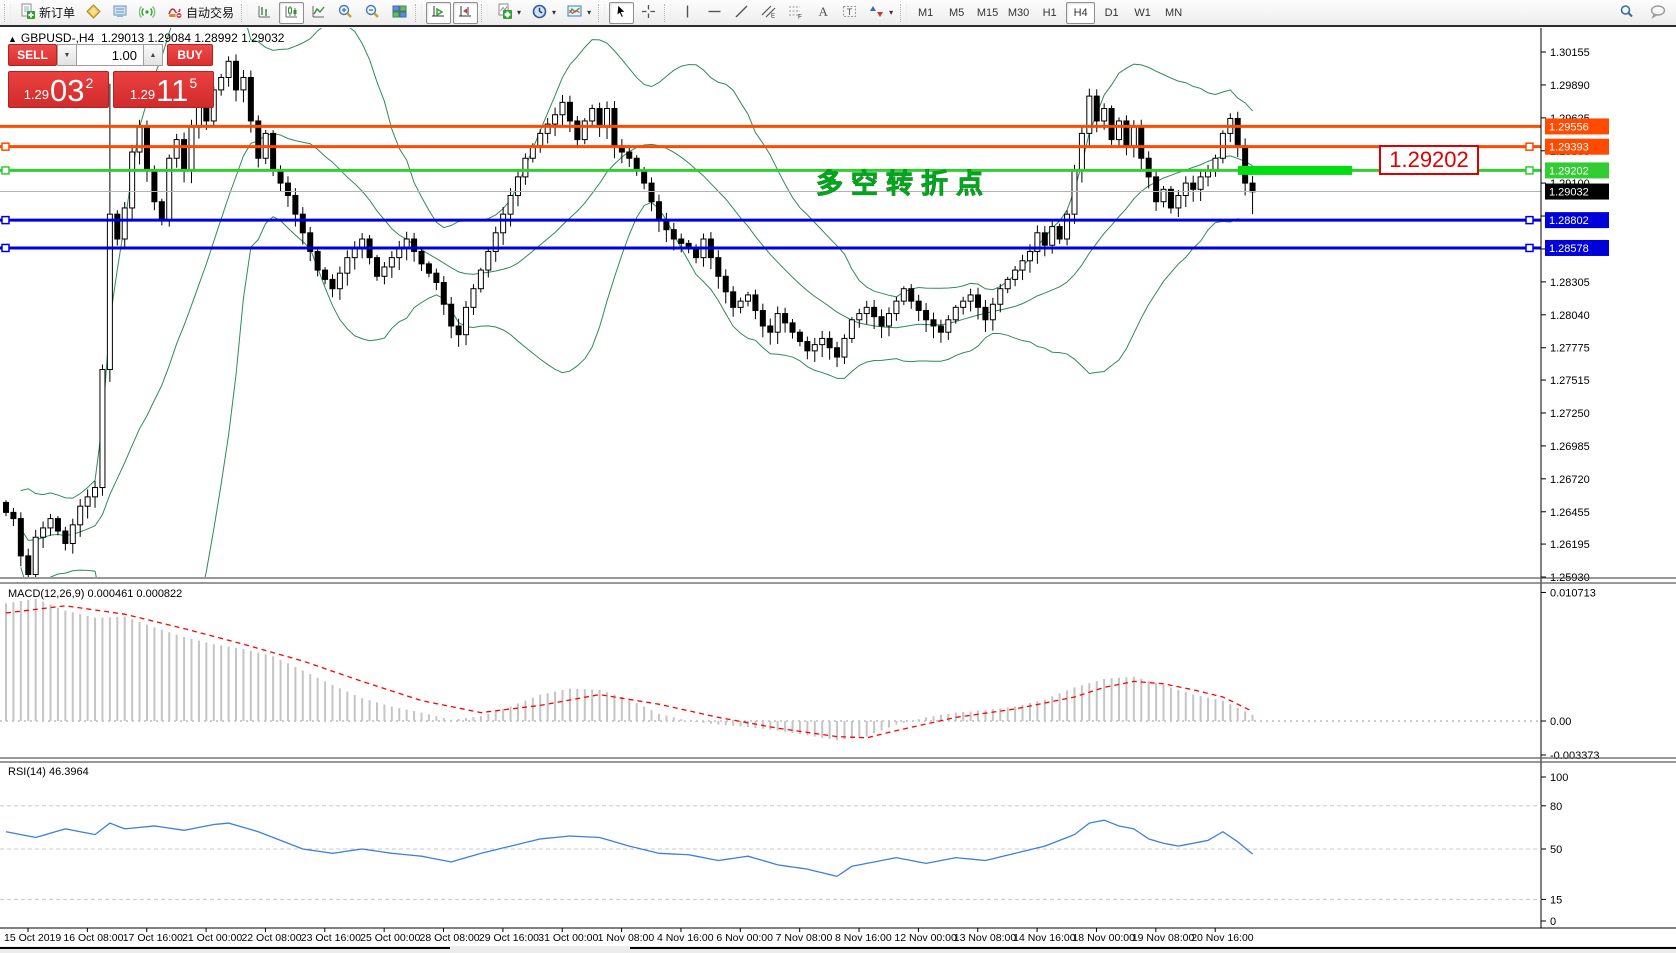  Describe the element at coordinates (12, 39) in the screenshot. I see `collapse-triangle-icon: ▲` at that location.